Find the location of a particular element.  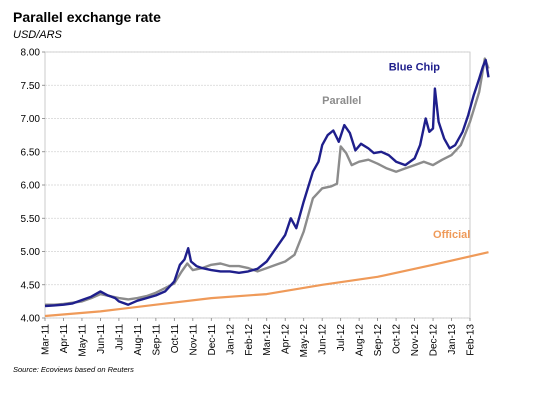

x-tick-label: Dec-12 is located at coordinates (434, 340).